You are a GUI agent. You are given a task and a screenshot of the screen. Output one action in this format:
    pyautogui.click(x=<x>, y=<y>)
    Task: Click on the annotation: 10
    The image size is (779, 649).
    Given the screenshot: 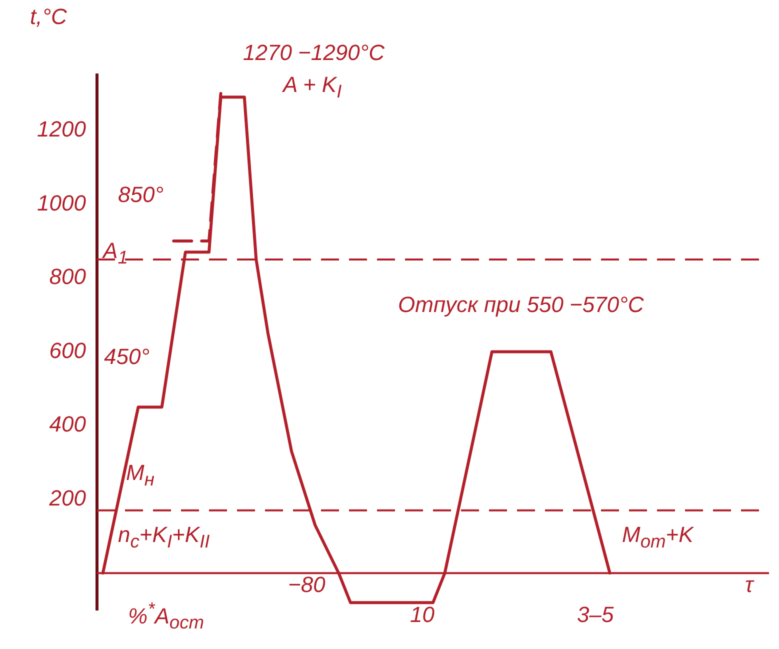 What is the action you would take?
    pyautogui.click(x=422, y=615)
    